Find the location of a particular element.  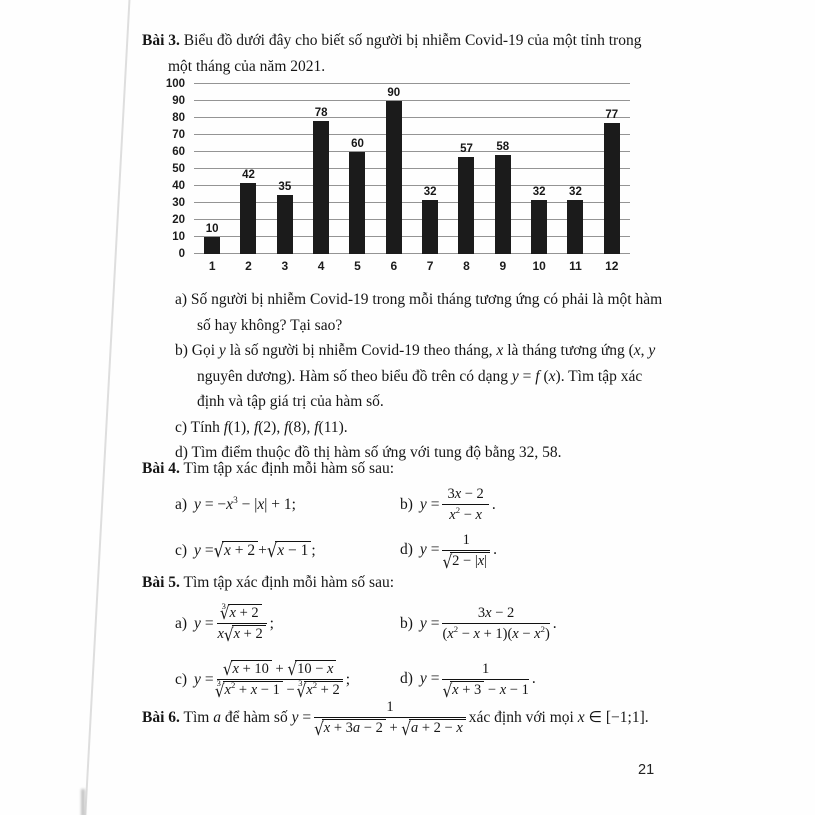

exercise5-heading: Bài 5. Tìm tập xác định mỗi hàm số sau: is located at coordinates (268, 582).